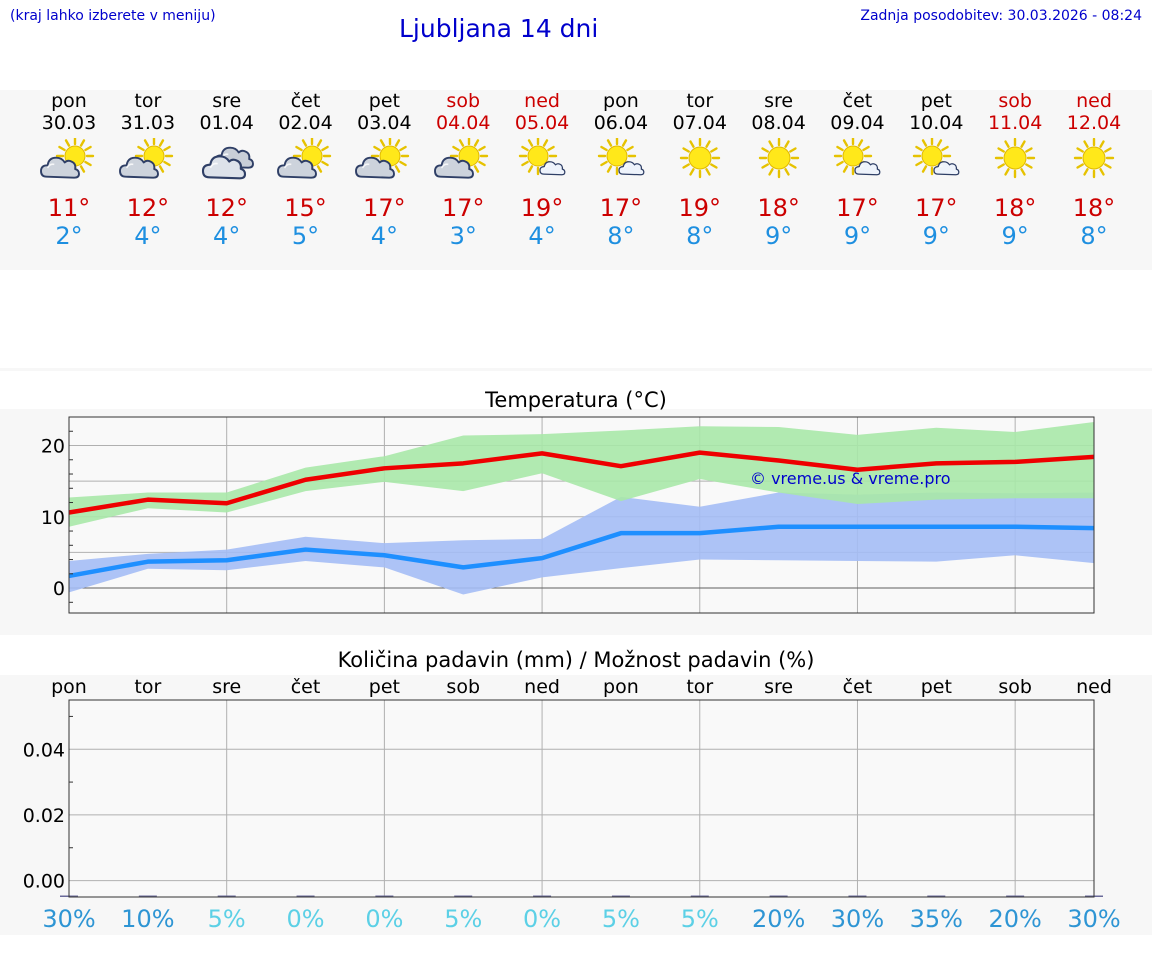 Image resolution: width=1152 pixels, height=975 pixels. I want to click on day-date: 04.04, so click(463, 123).